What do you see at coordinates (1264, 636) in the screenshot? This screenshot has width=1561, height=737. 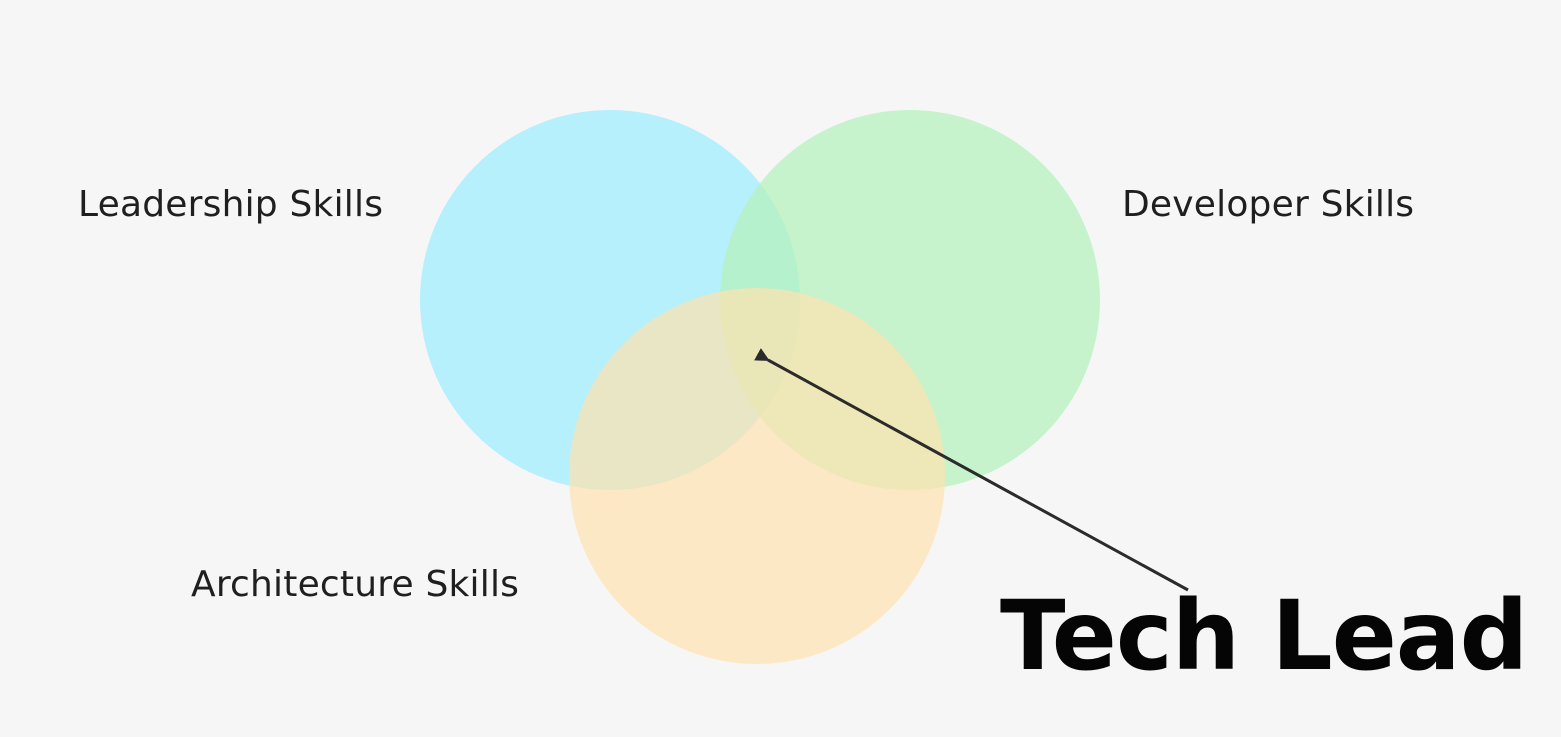 I see `tech-lead-callout: Tech Lead` at bounding box center [1264, 636].